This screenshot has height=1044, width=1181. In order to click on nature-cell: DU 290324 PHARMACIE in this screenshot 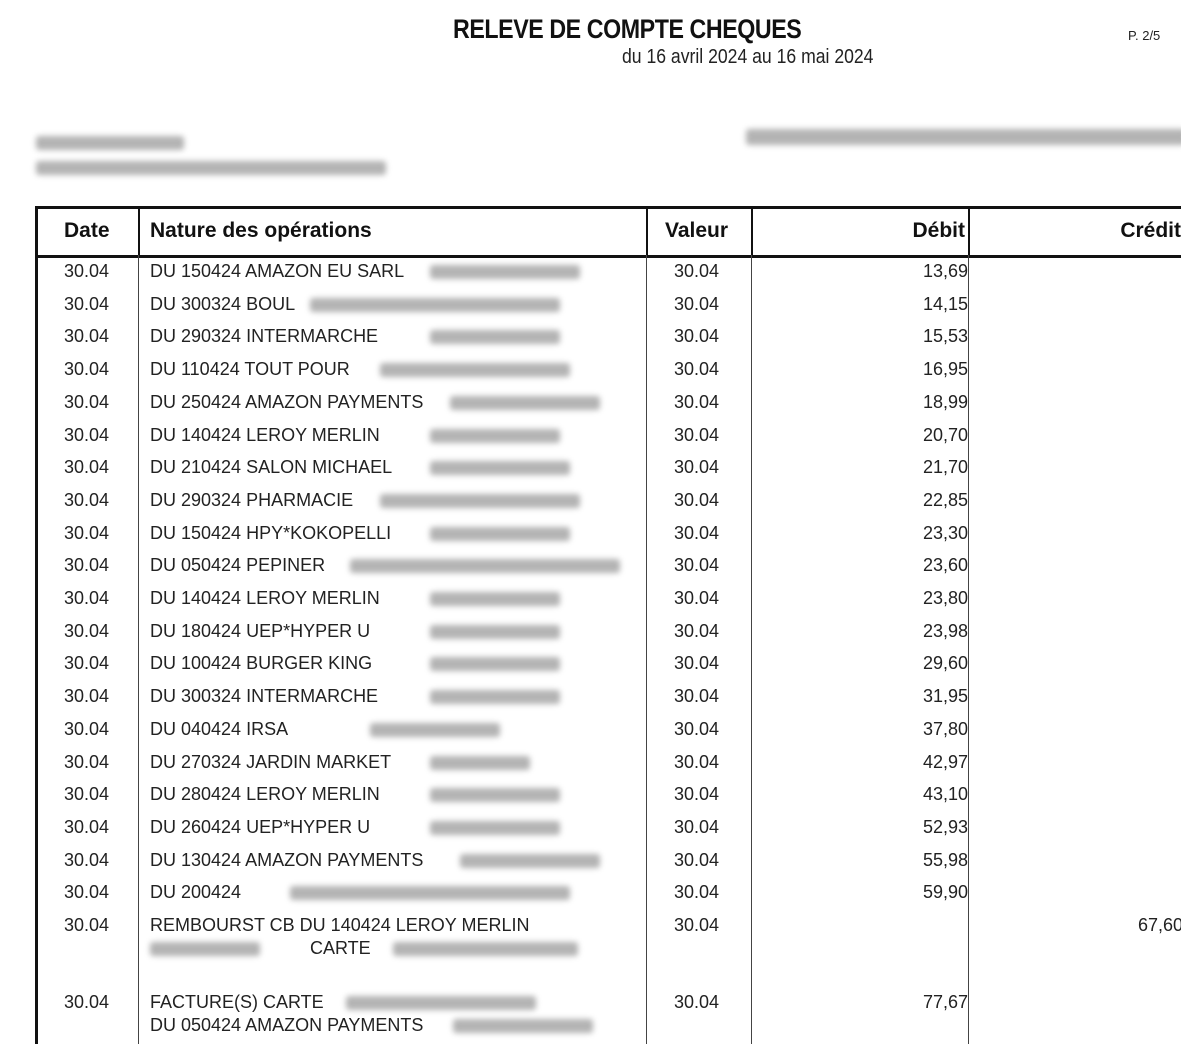, I will do `click(252, 499)`.